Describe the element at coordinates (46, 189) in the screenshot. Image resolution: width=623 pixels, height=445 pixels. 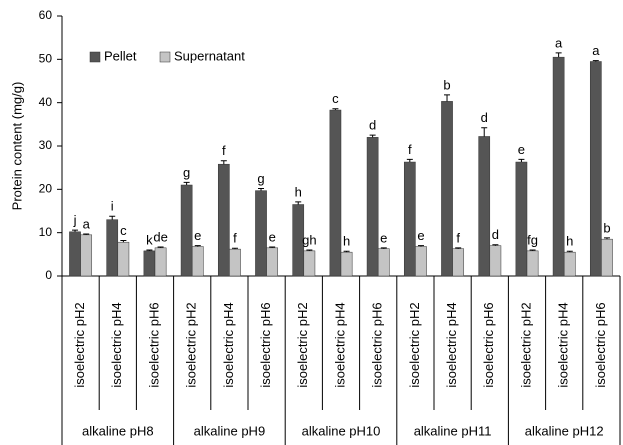
I see `y-tick-label: 20` at that location.